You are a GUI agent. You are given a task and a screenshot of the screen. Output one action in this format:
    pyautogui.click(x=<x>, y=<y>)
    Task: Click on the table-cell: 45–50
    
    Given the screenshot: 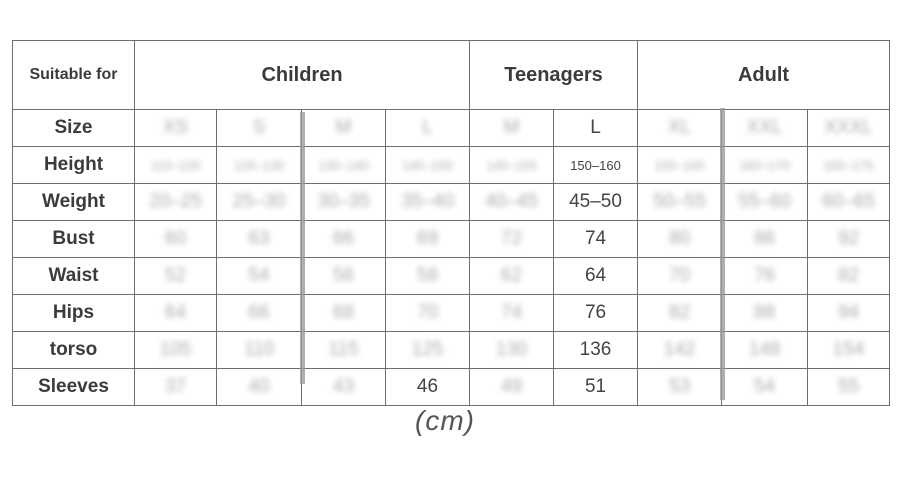 What is the action you would take?
    pyautogui.click(x=595, y=202)
    